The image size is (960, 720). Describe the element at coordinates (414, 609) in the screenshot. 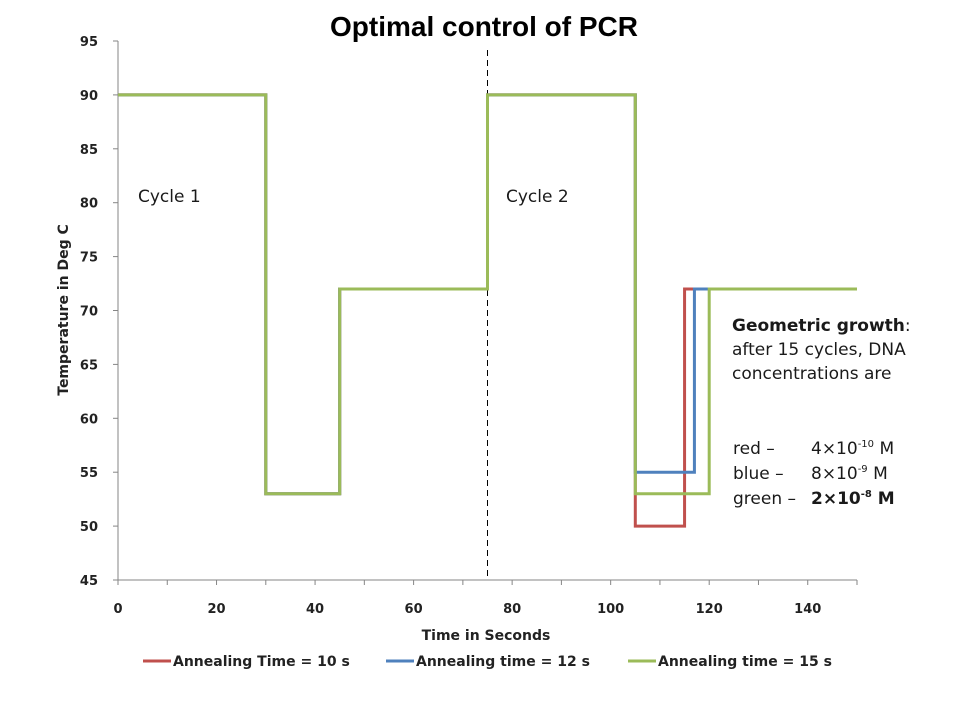

I see `x-tick-label: 60` at that location.